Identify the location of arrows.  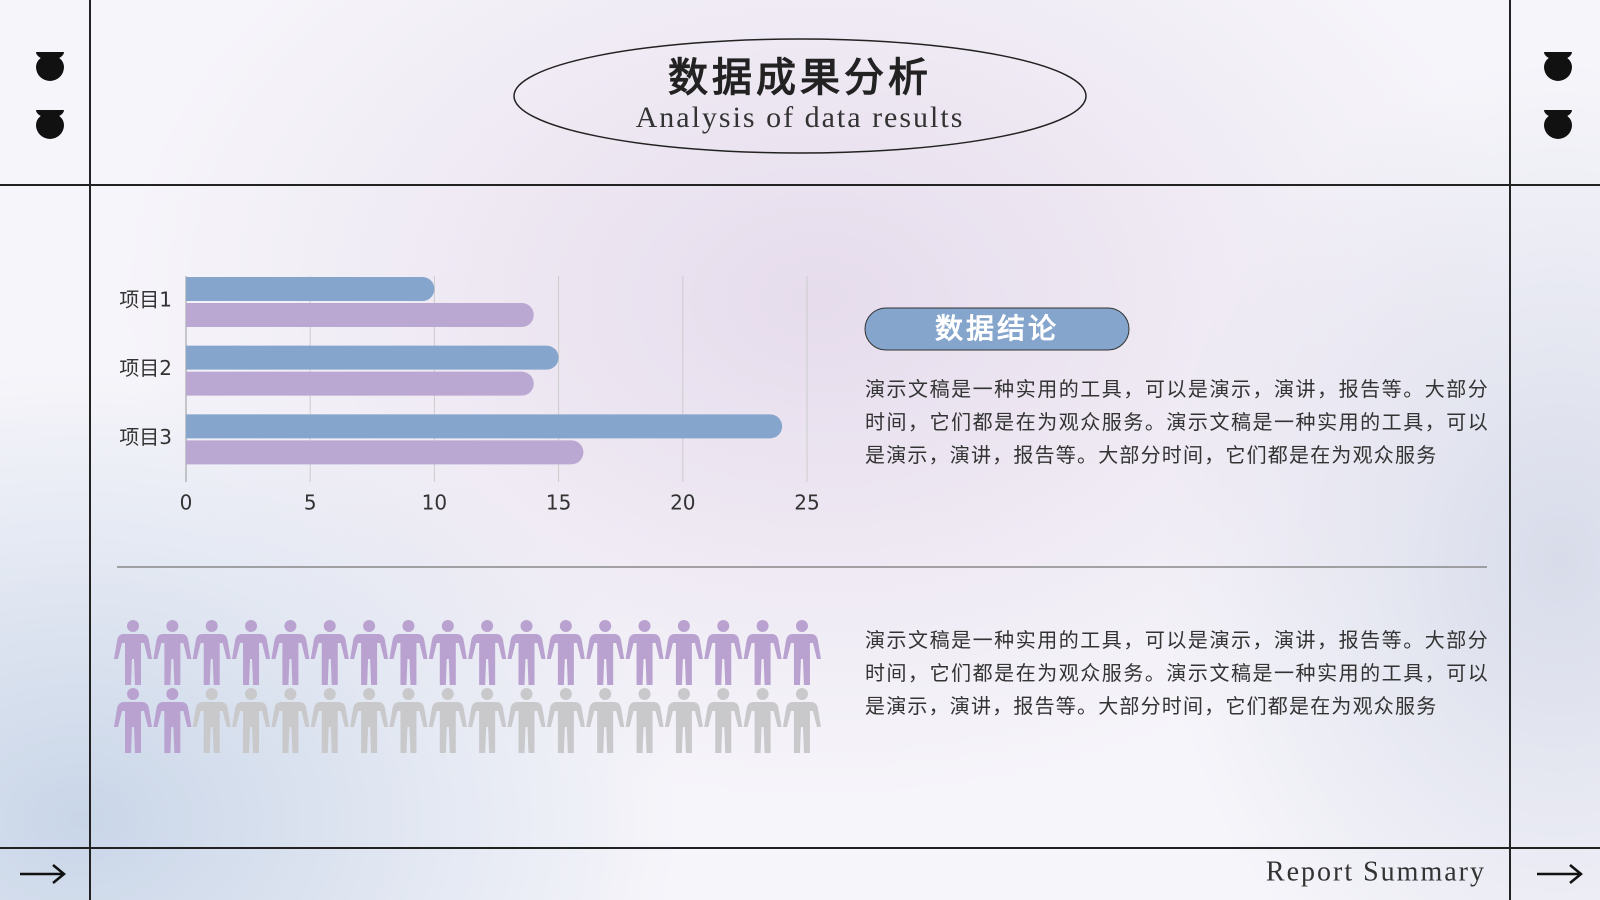
(801, 874).